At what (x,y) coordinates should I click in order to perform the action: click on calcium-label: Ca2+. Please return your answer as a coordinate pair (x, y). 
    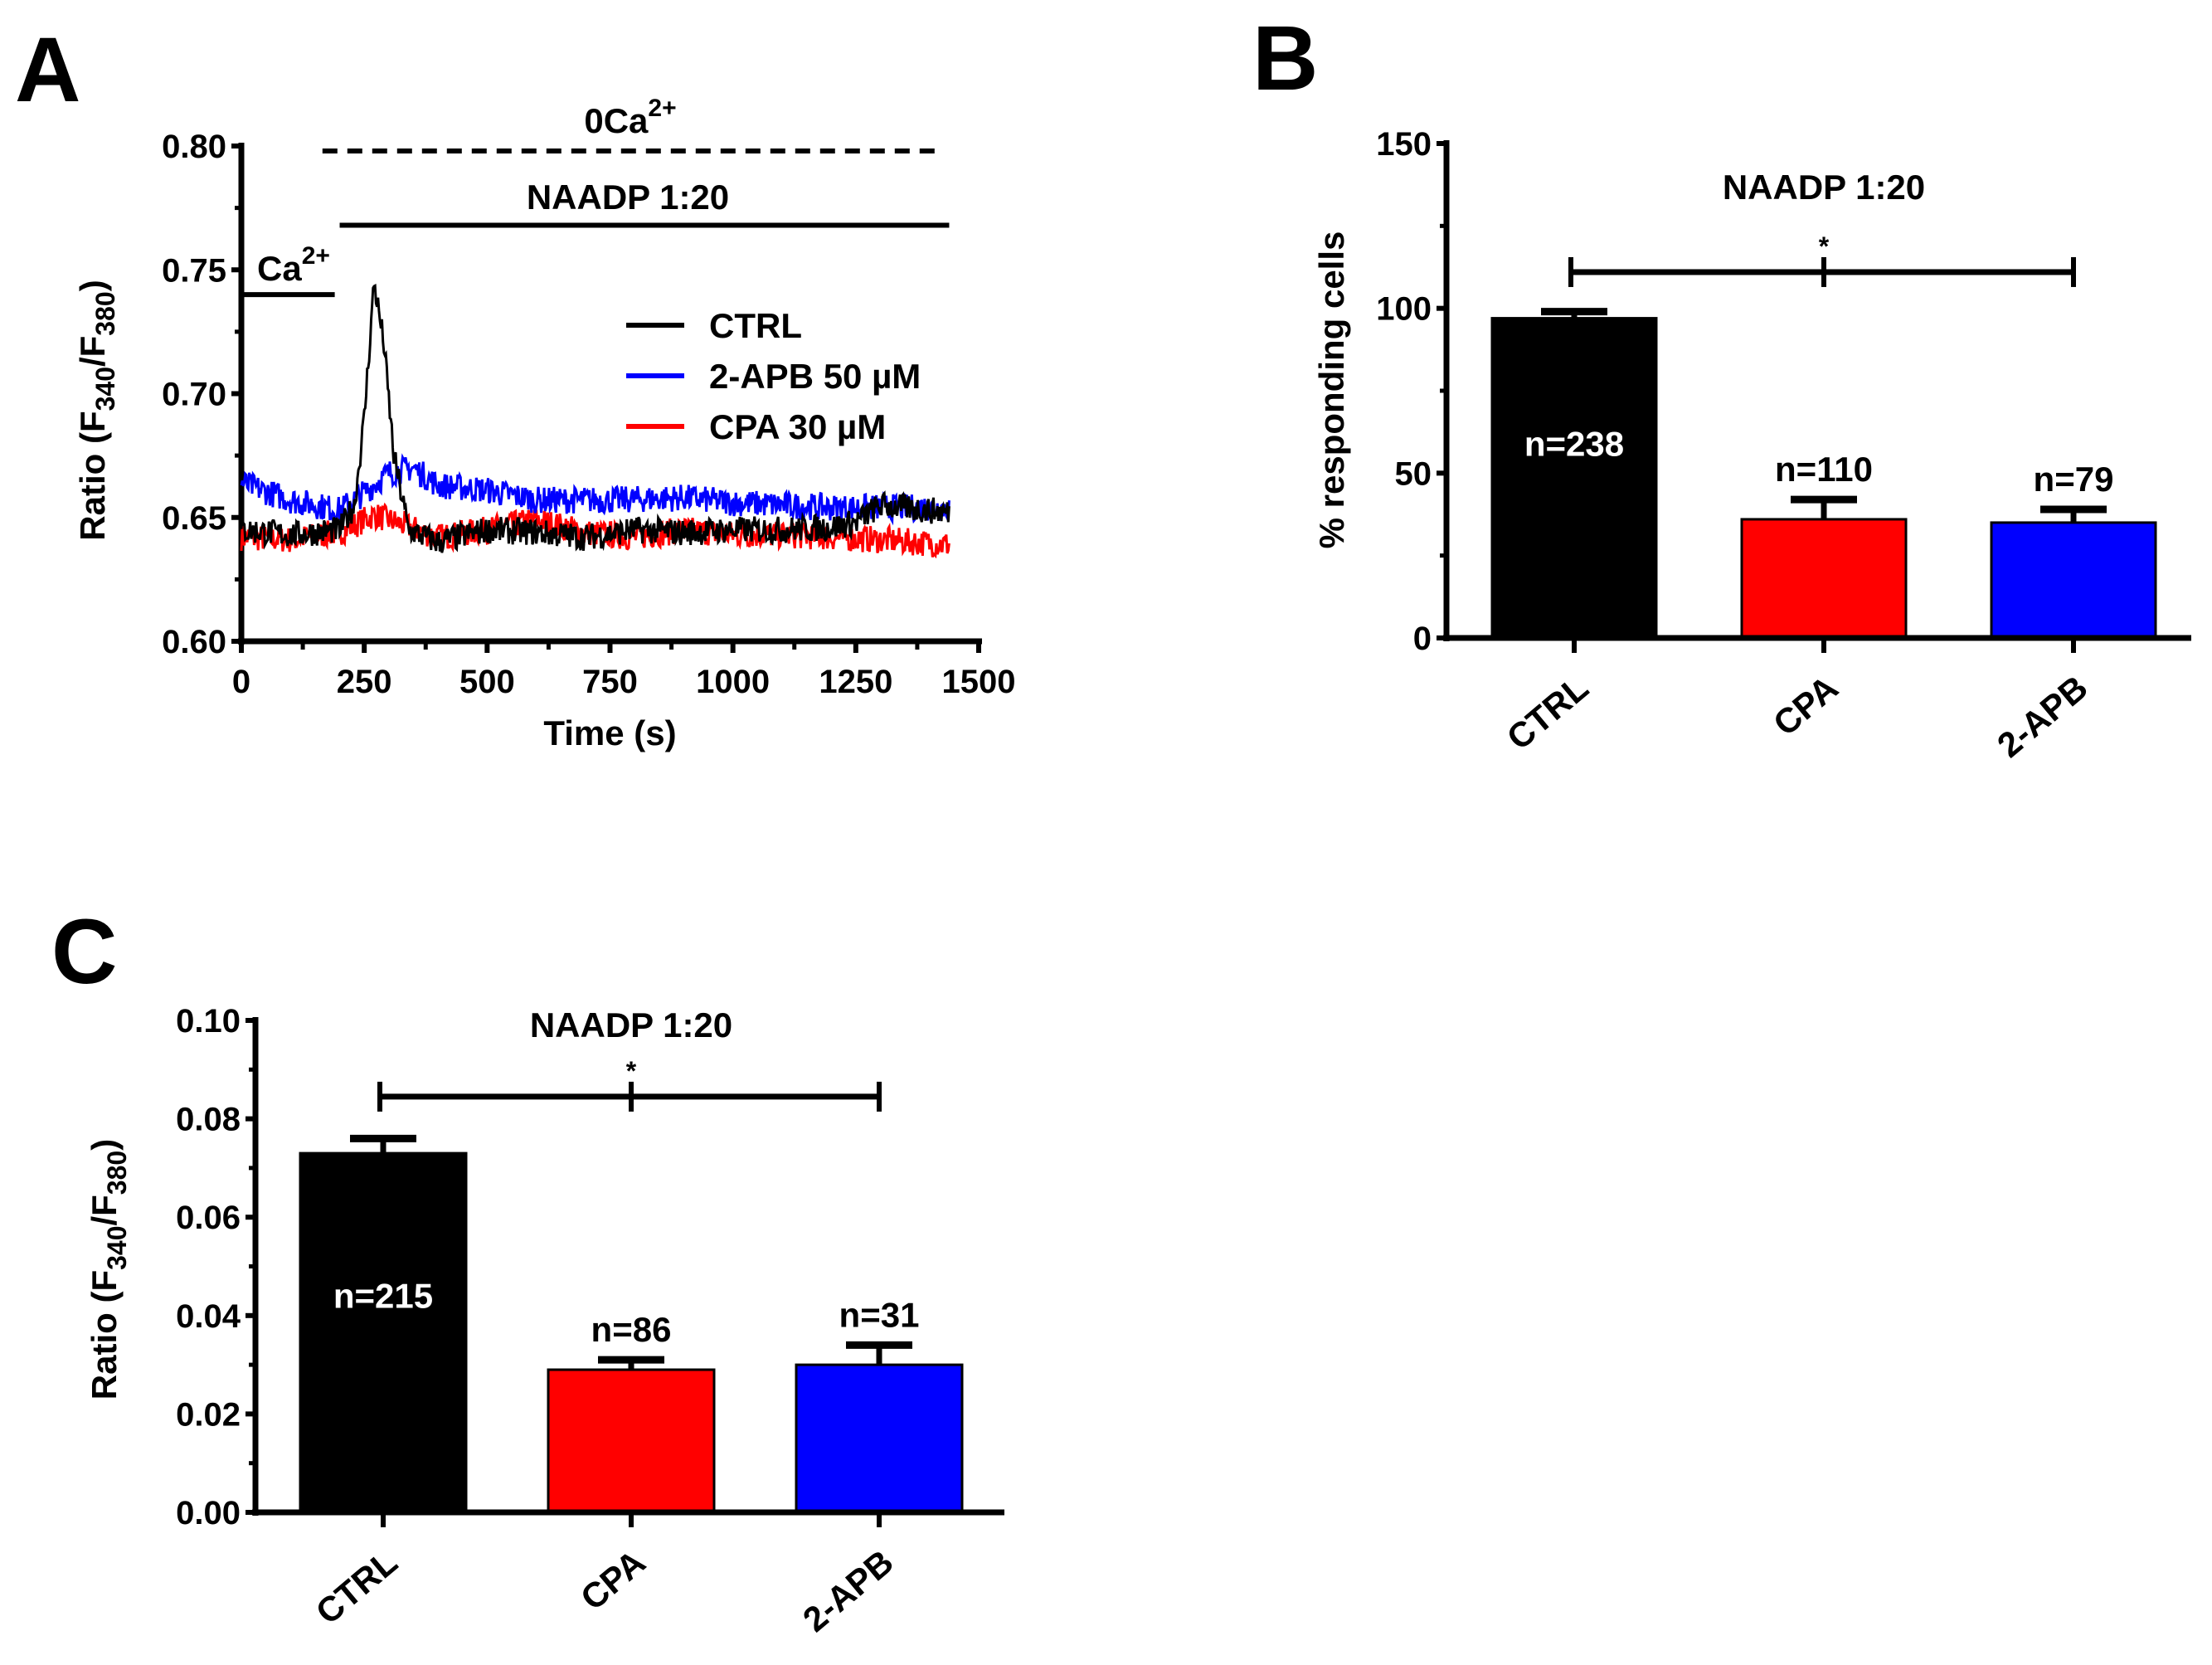
    Looking at the image, I should click on (293, 265).